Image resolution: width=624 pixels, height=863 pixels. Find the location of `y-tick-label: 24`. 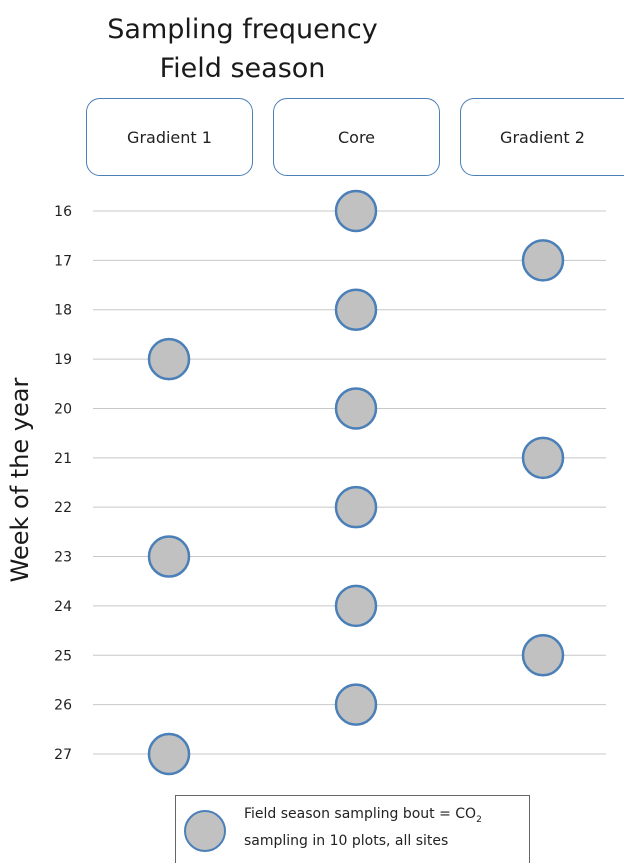

y-tick-label: 24 is located at coordinates (63, 607).